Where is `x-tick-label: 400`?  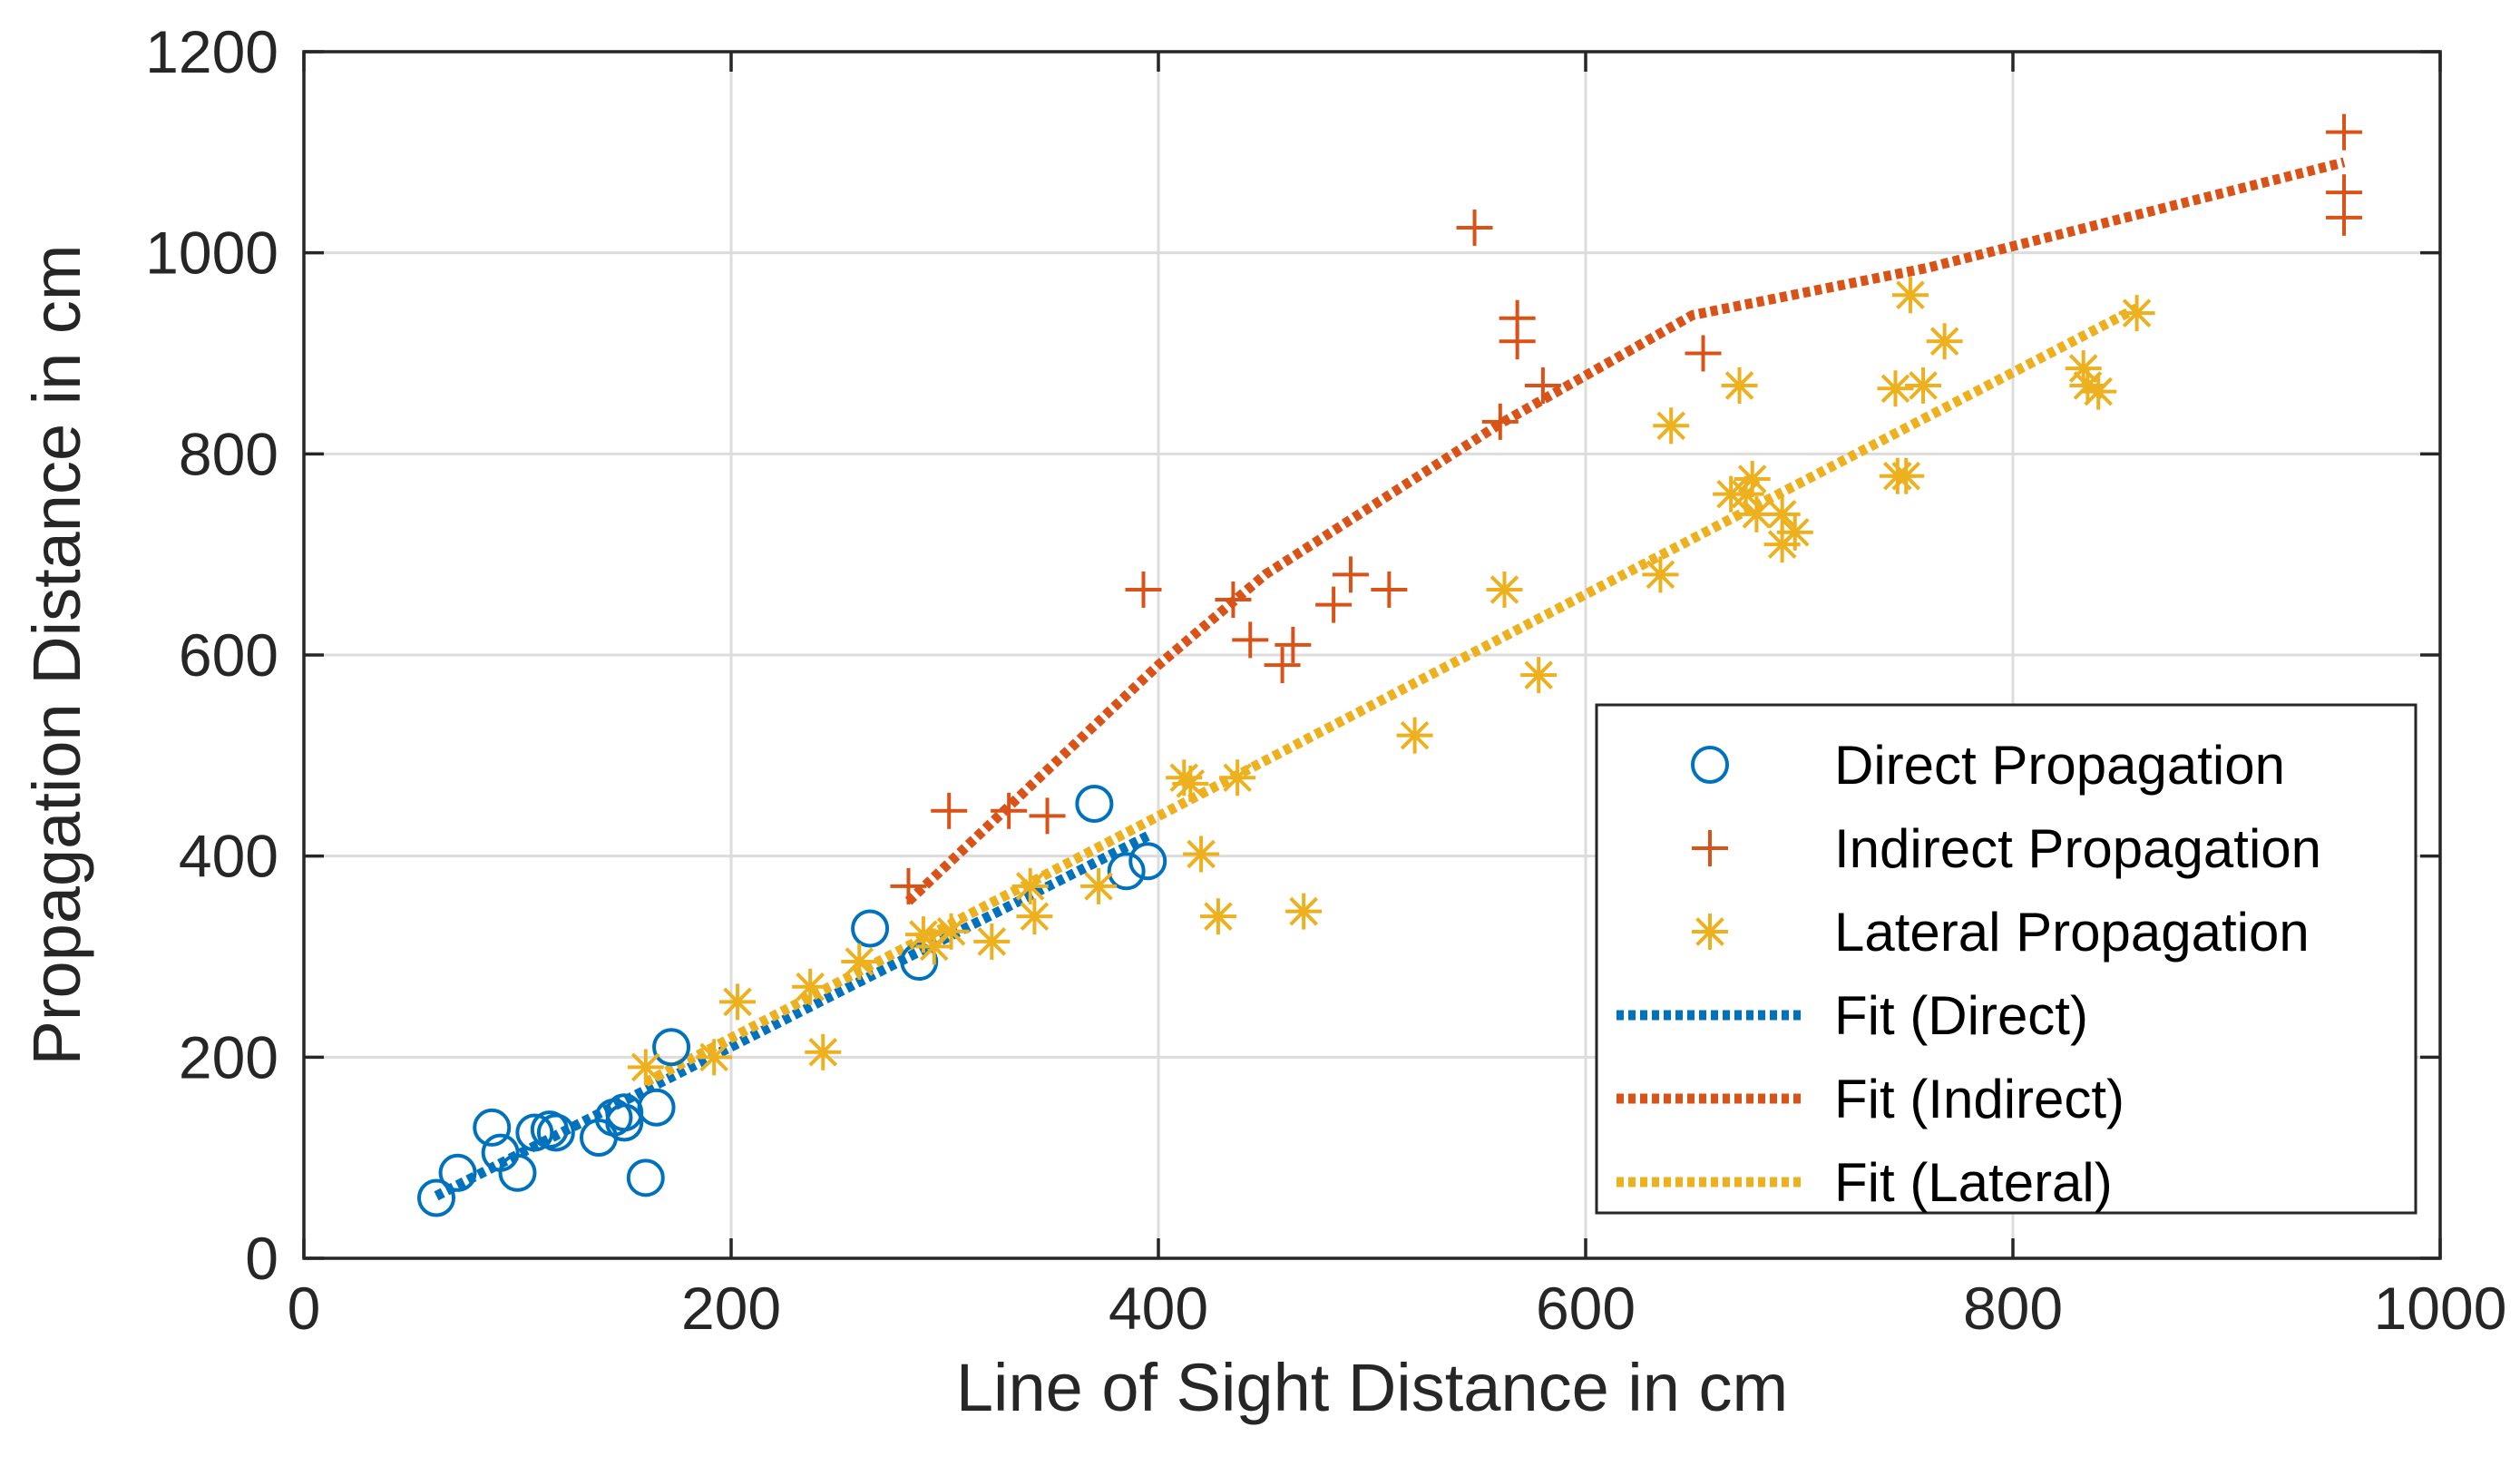
x-tick-label: 400 is located at coordinates (1158, 1308).